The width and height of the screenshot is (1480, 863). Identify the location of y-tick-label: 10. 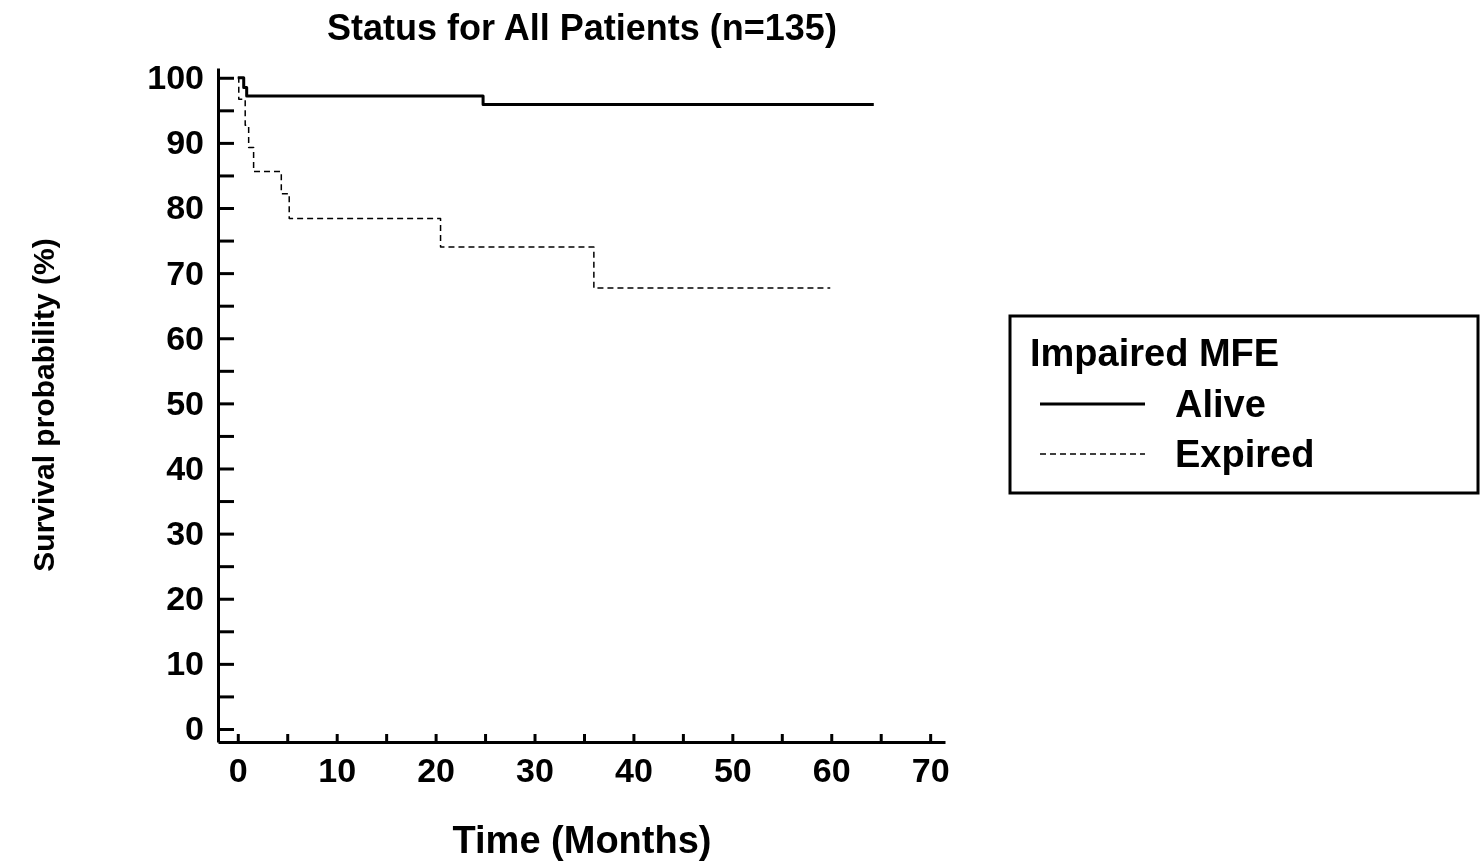
(185, 663).